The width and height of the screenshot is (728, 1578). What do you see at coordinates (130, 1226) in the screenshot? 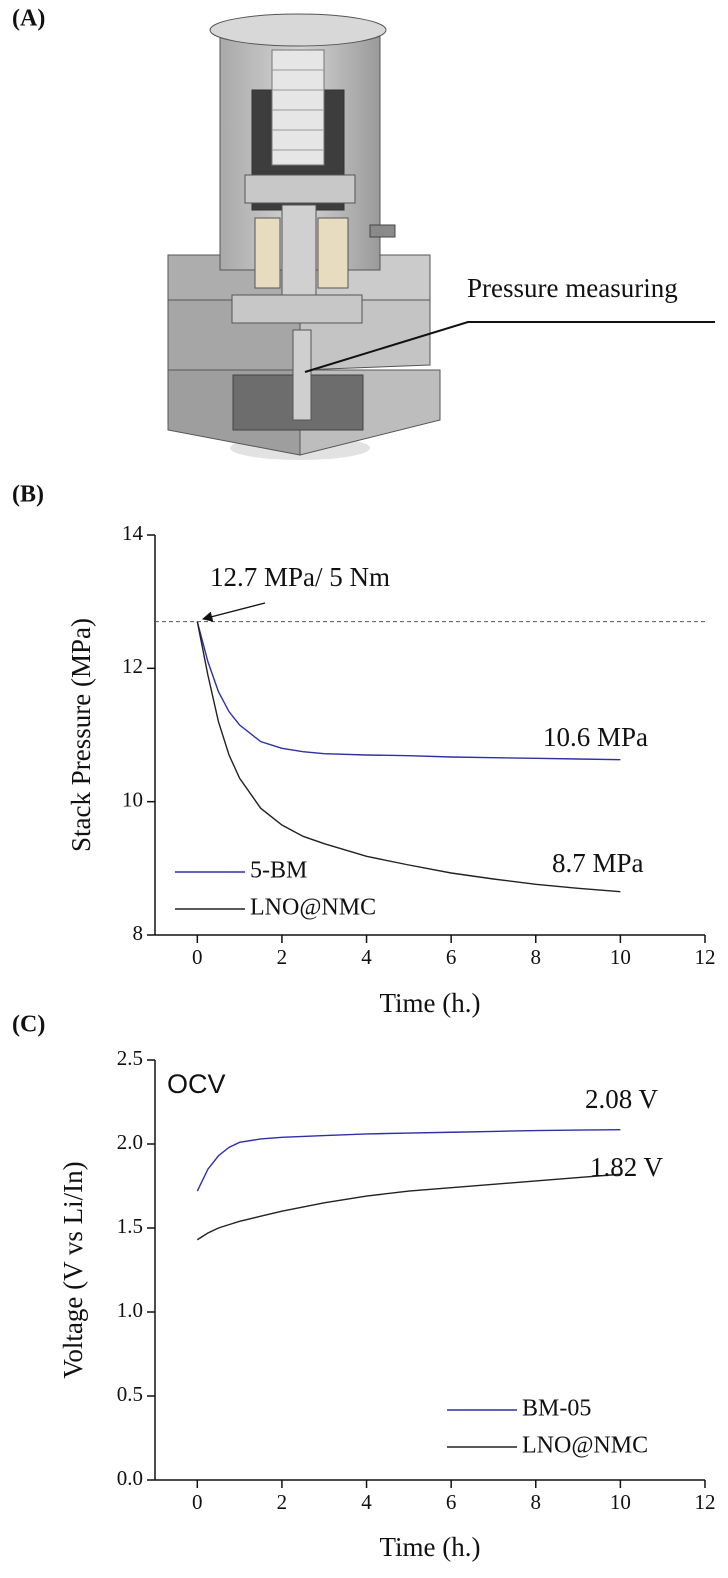
I see `y-tick-label: 1.5` at bounding box center [130, 1226].